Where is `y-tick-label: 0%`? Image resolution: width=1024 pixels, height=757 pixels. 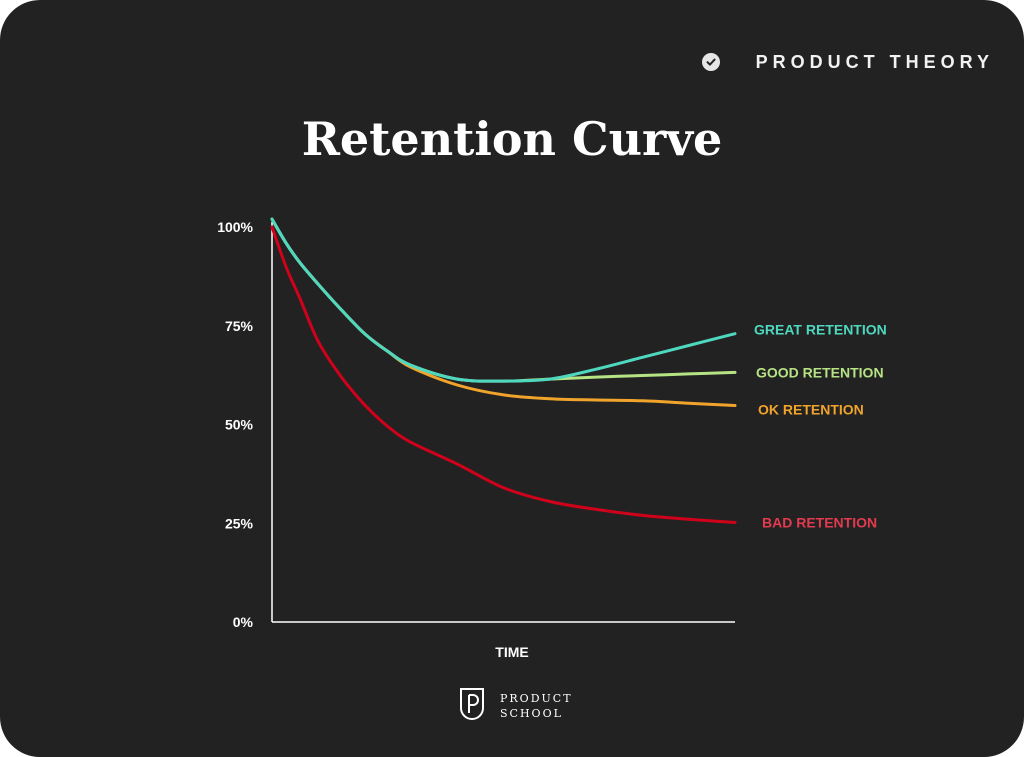
y-tick-label: 0% is located at coordinates (243, 622).